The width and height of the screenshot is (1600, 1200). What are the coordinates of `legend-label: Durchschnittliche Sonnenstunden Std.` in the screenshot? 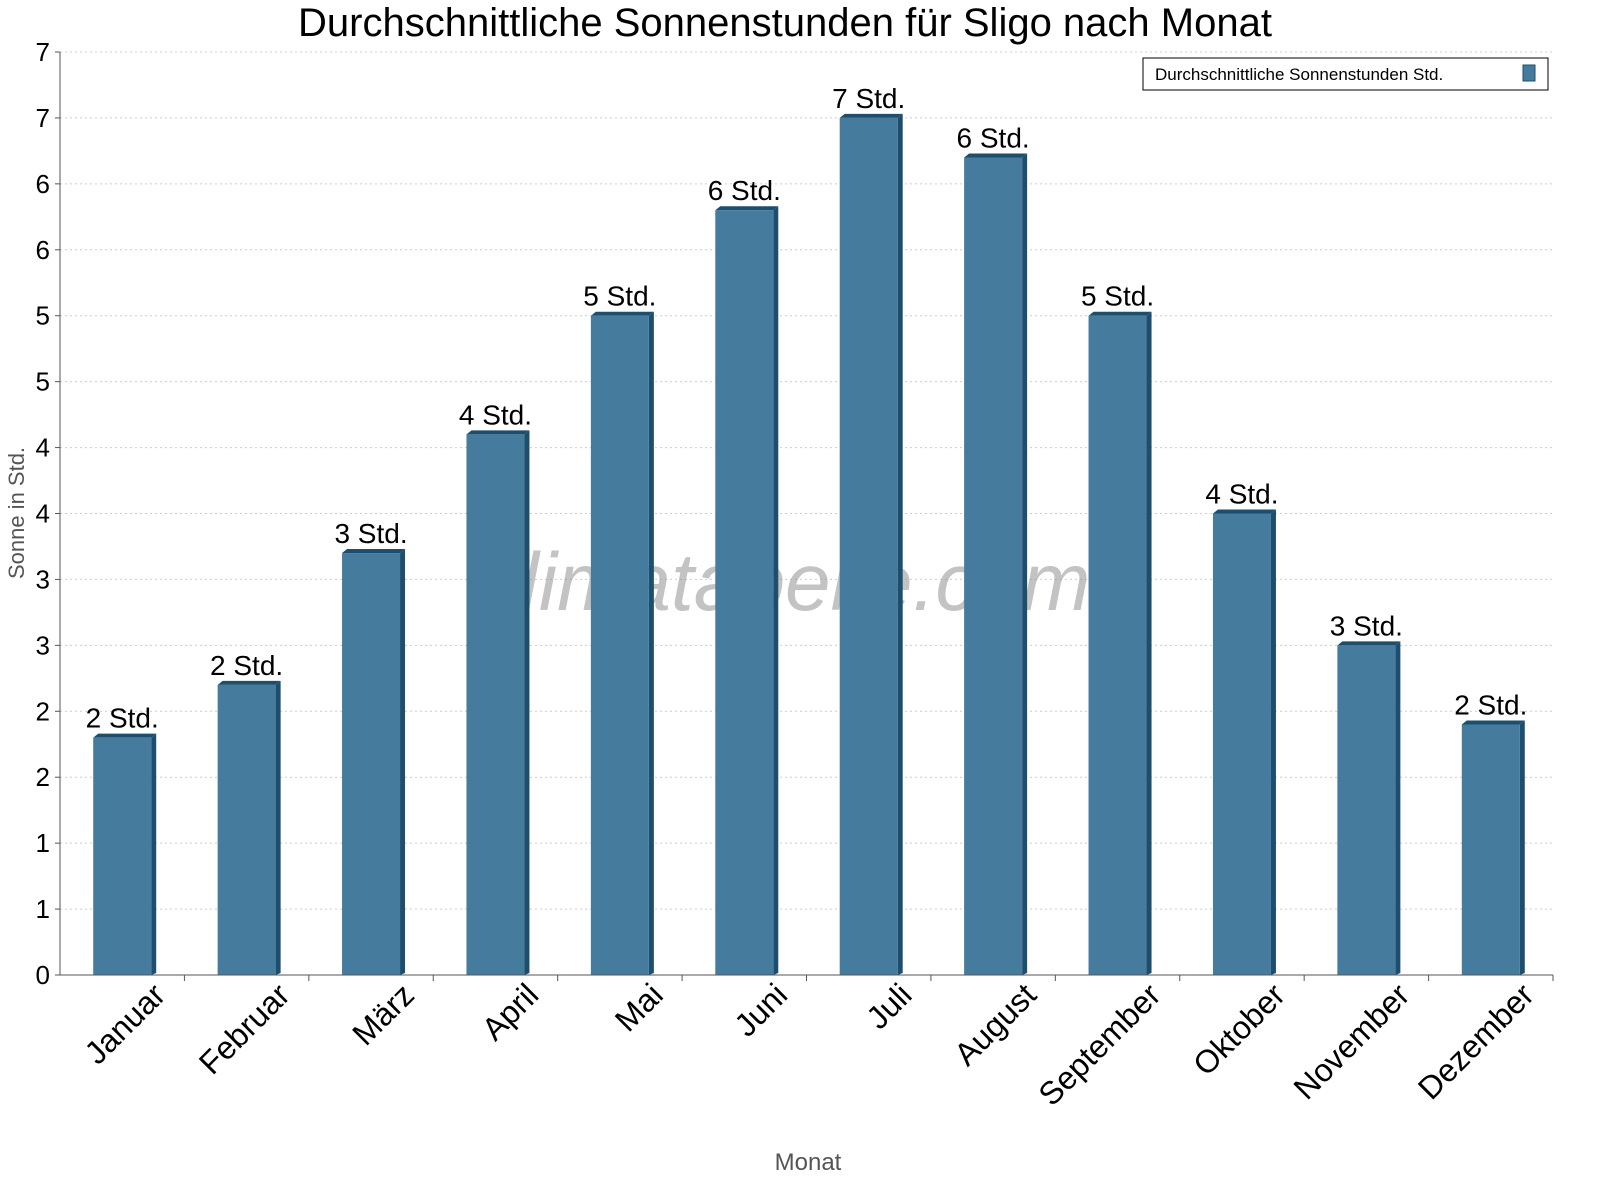 It's located at (1299, 74).